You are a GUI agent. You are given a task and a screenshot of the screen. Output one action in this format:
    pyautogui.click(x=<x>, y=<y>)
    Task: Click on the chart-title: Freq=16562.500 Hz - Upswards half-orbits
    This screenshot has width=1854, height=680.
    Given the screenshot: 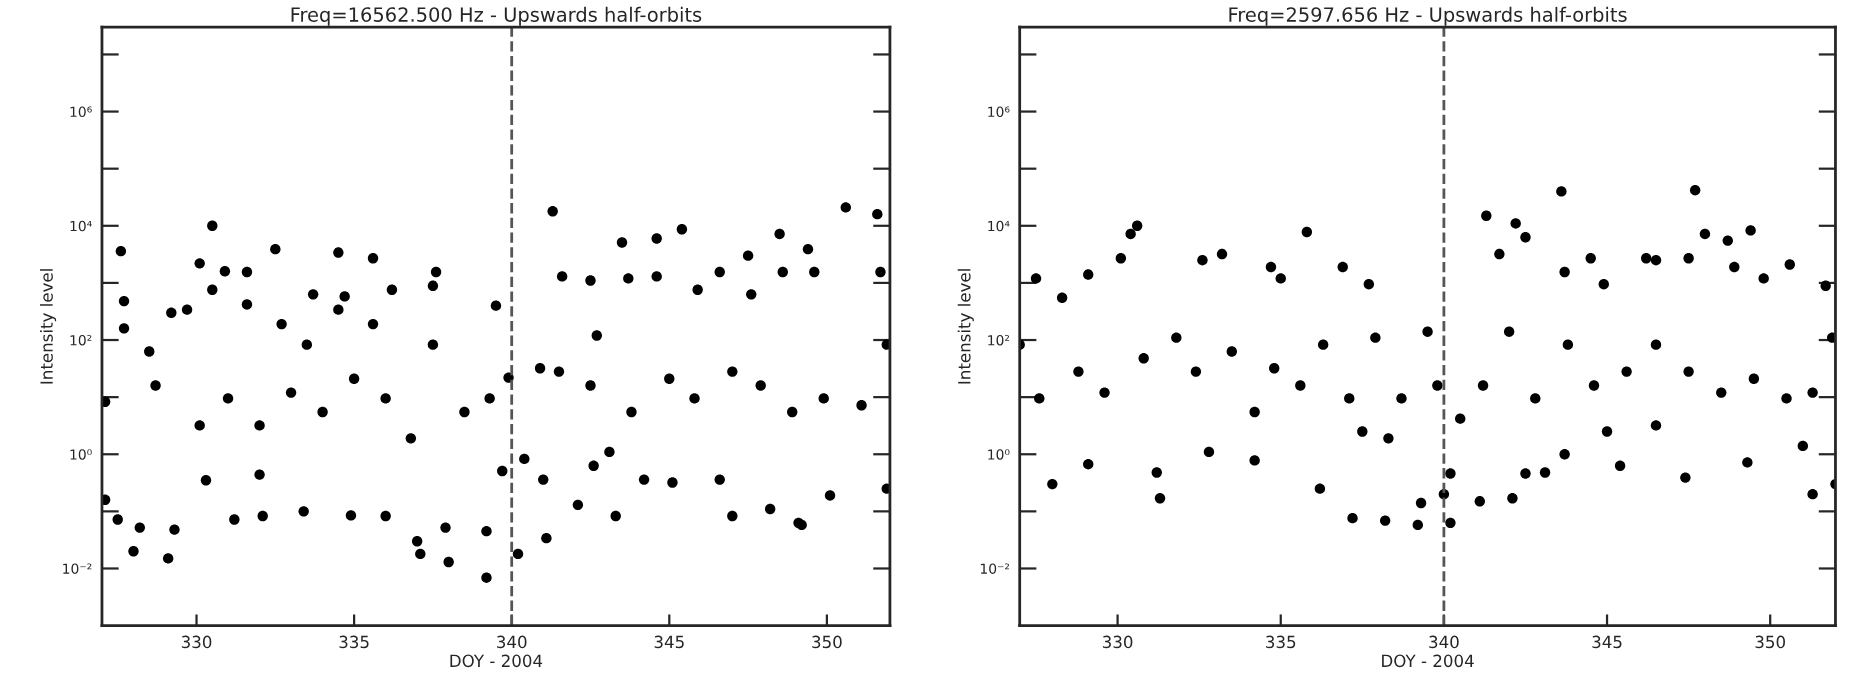 What is the action you would take?
    pyautogui.click(x=496, y=16)
    